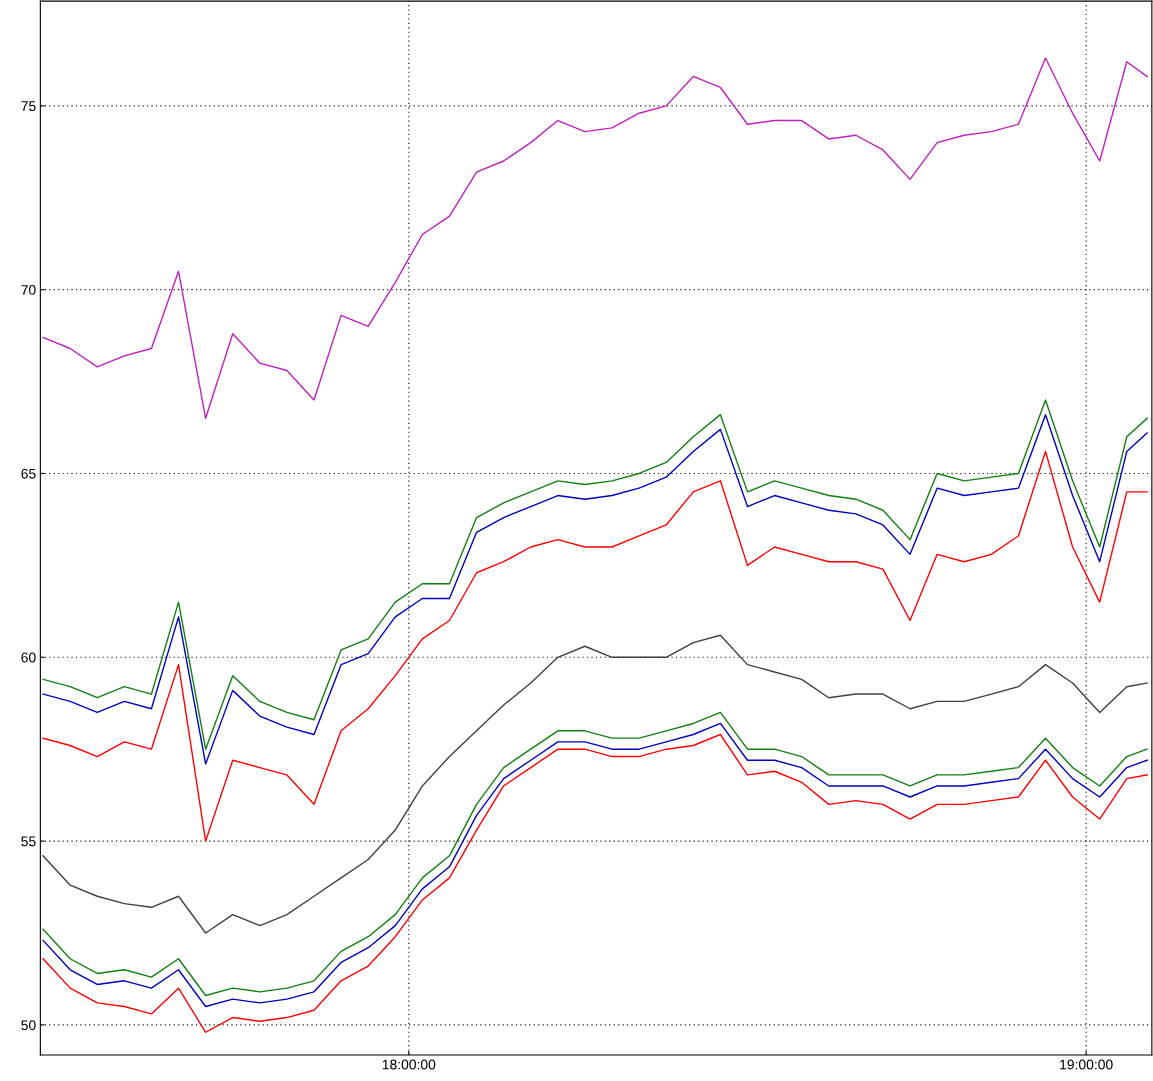 This screenshot has width=1153, height=1081. I want to click on y-tick-label: 70, so click(28, 290).